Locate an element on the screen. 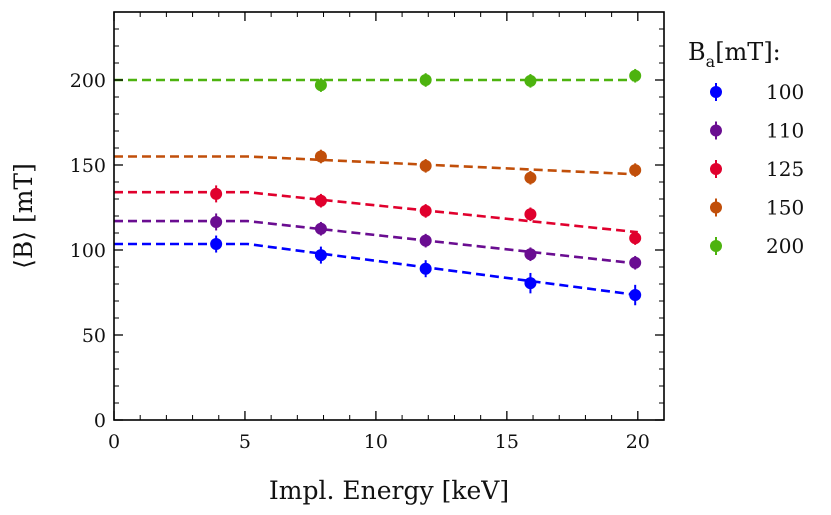  legend-label: 150 is located at coordinates (785, 208).